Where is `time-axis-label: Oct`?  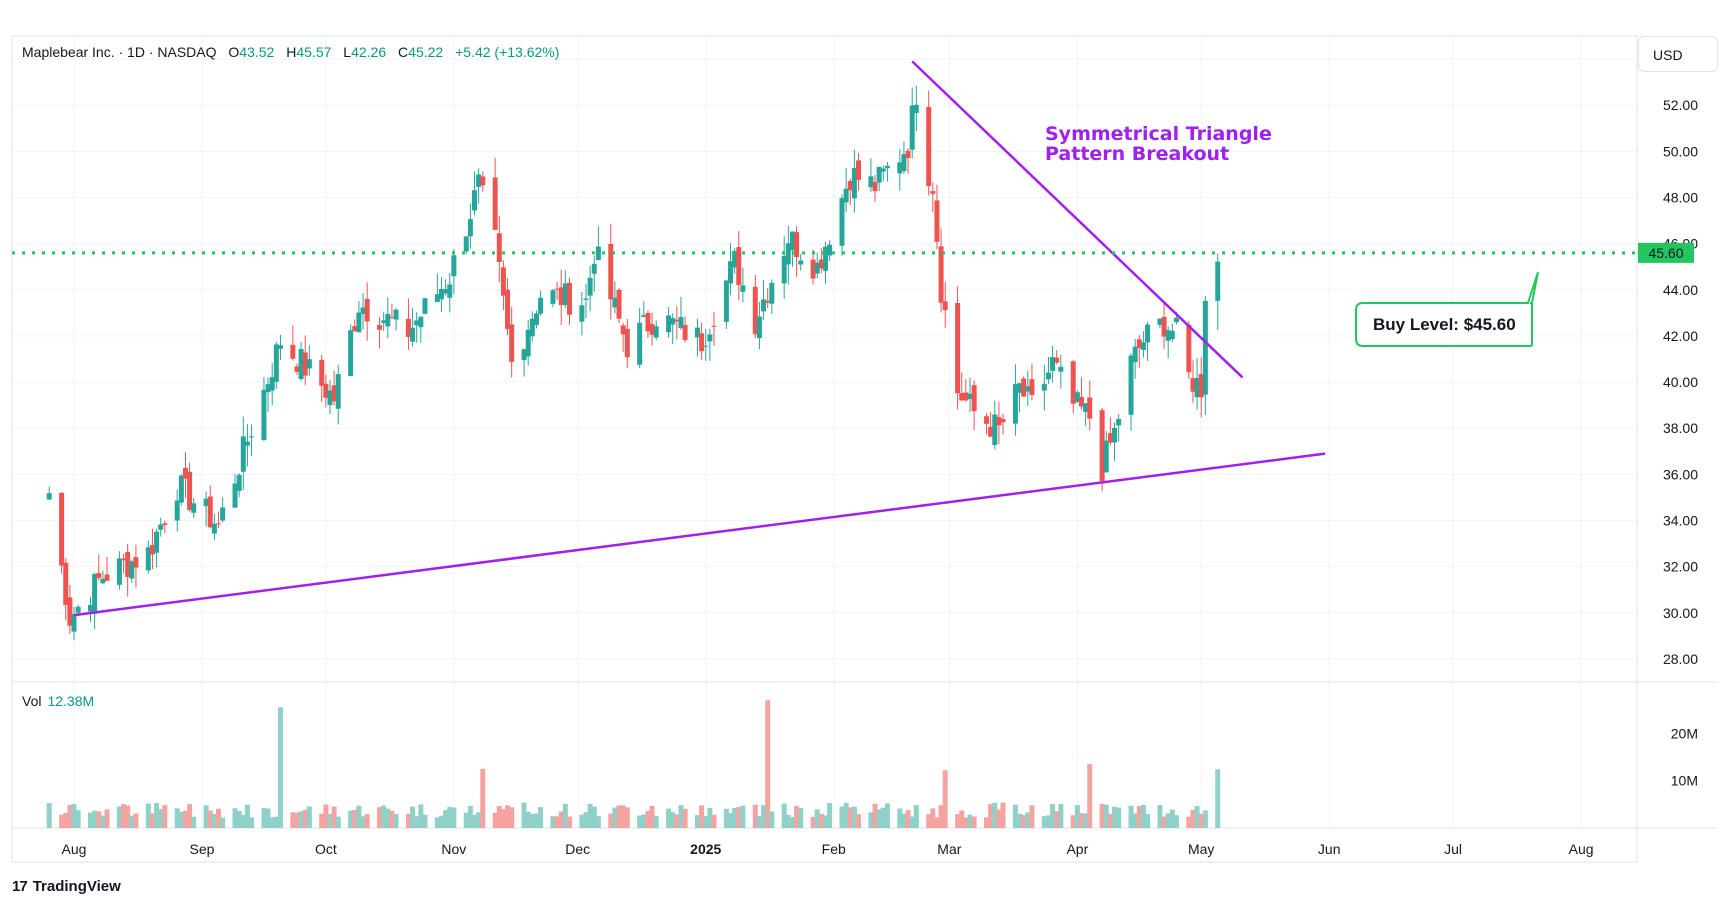 time-axis-label: Oct is located at coordinates (326, 849).